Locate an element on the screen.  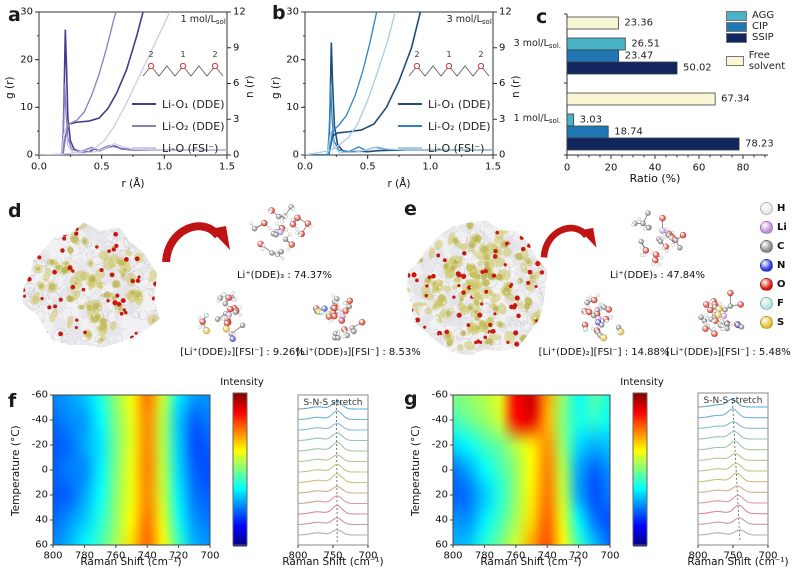
panel-g-sns-spectra-canvas is located at coordinates (729, 486).